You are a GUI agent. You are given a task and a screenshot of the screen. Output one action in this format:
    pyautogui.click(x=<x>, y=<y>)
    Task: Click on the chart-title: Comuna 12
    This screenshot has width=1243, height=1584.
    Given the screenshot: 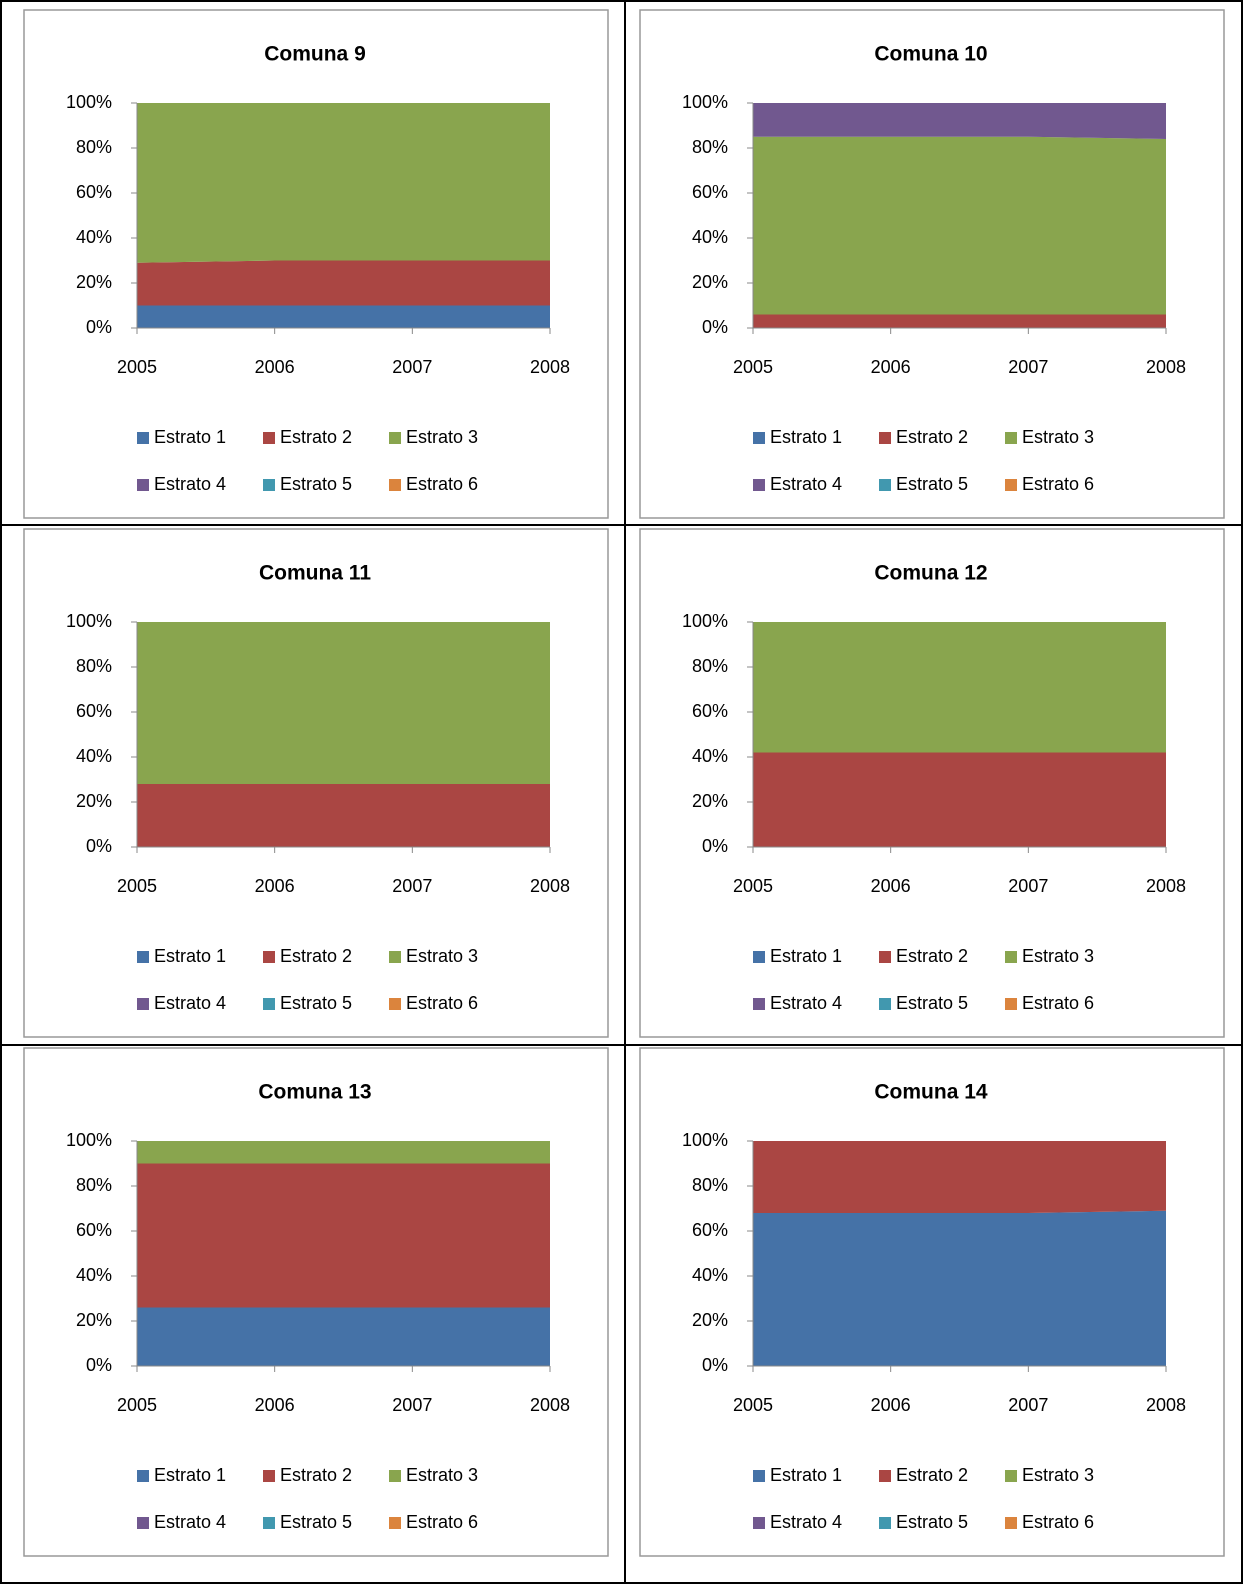 What is the action you would take?
    pyautogui.click(x=930, y=573)
    